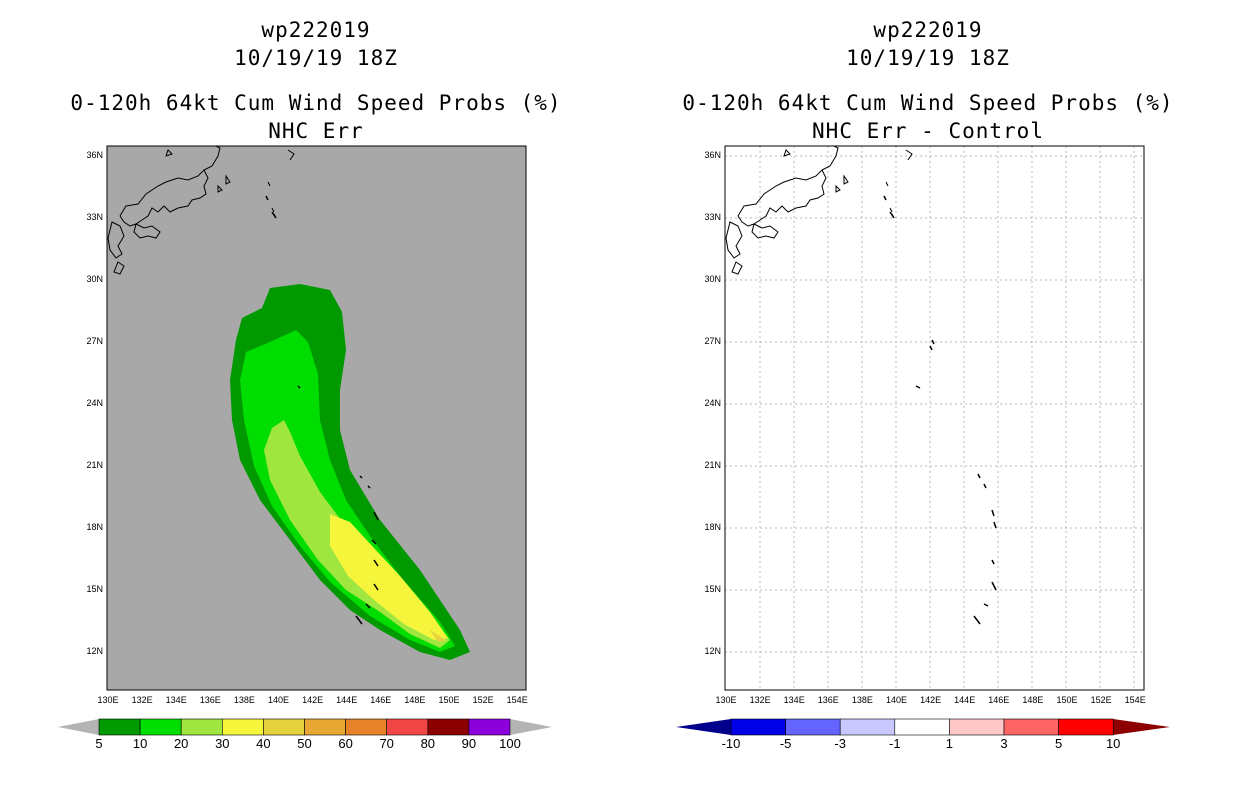 This screenshot has height=800, width=1236. I want to click on left-lon-tick-150e: 150E, so click(449, 700).